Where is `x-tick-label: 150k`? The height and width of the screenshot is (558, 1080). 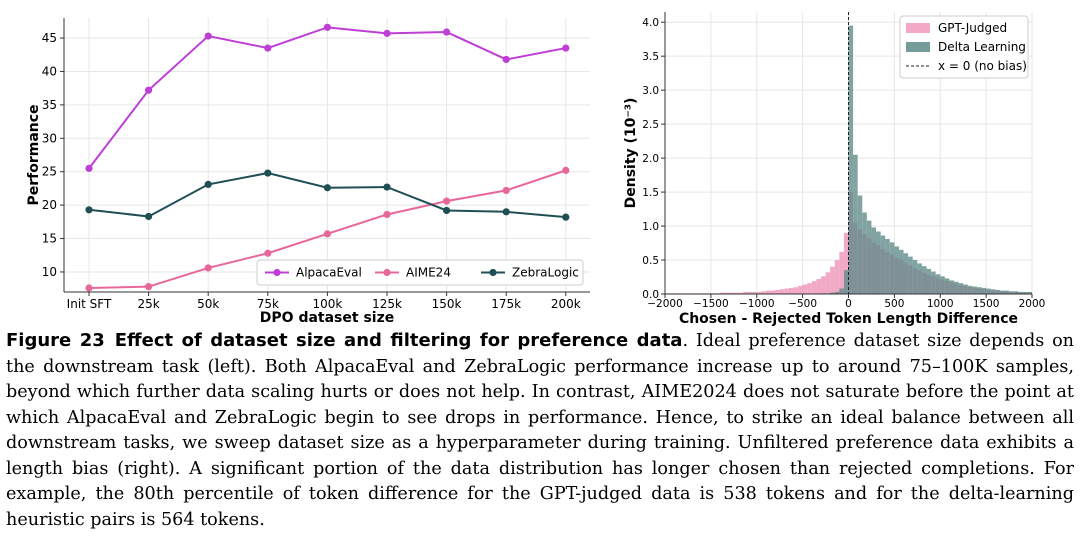 x-tick-label: 150k is located at coordinates (447, 304).